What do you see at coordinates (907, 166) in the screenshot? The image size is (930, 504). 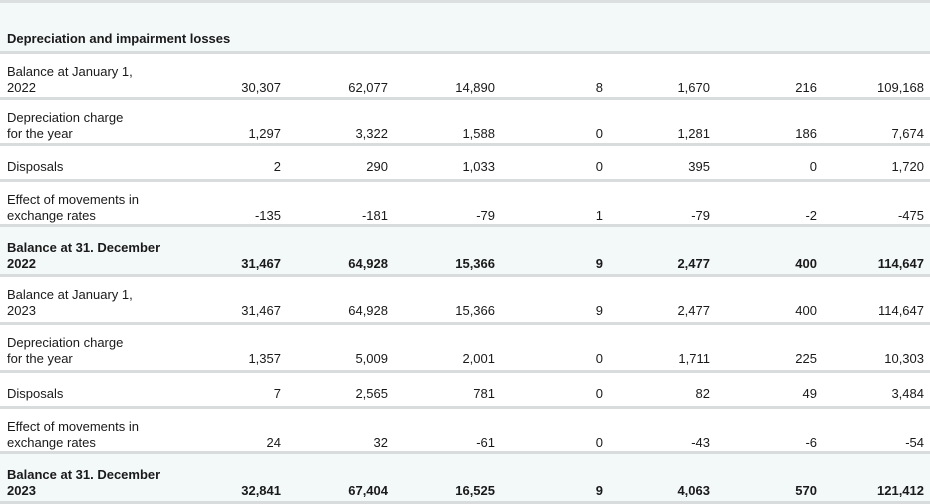 I see `cell: 1,720` at bounding box center [907, 166].